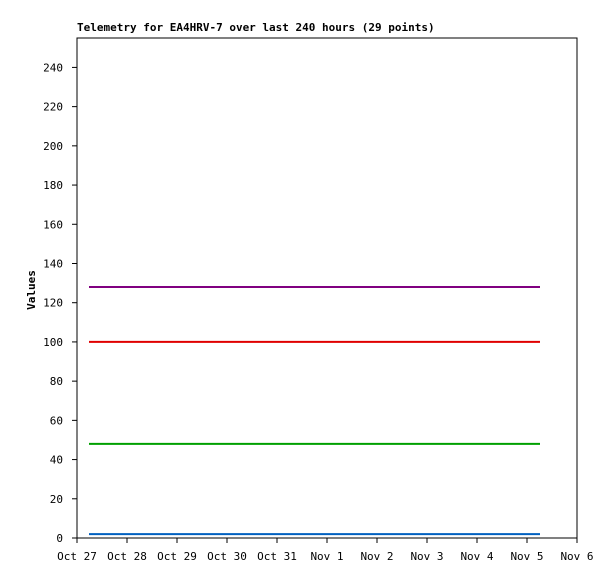 The width and height of the screenshot is (615, 579). I want to click on x-tick-label: Nov 2, so click(376, 556).